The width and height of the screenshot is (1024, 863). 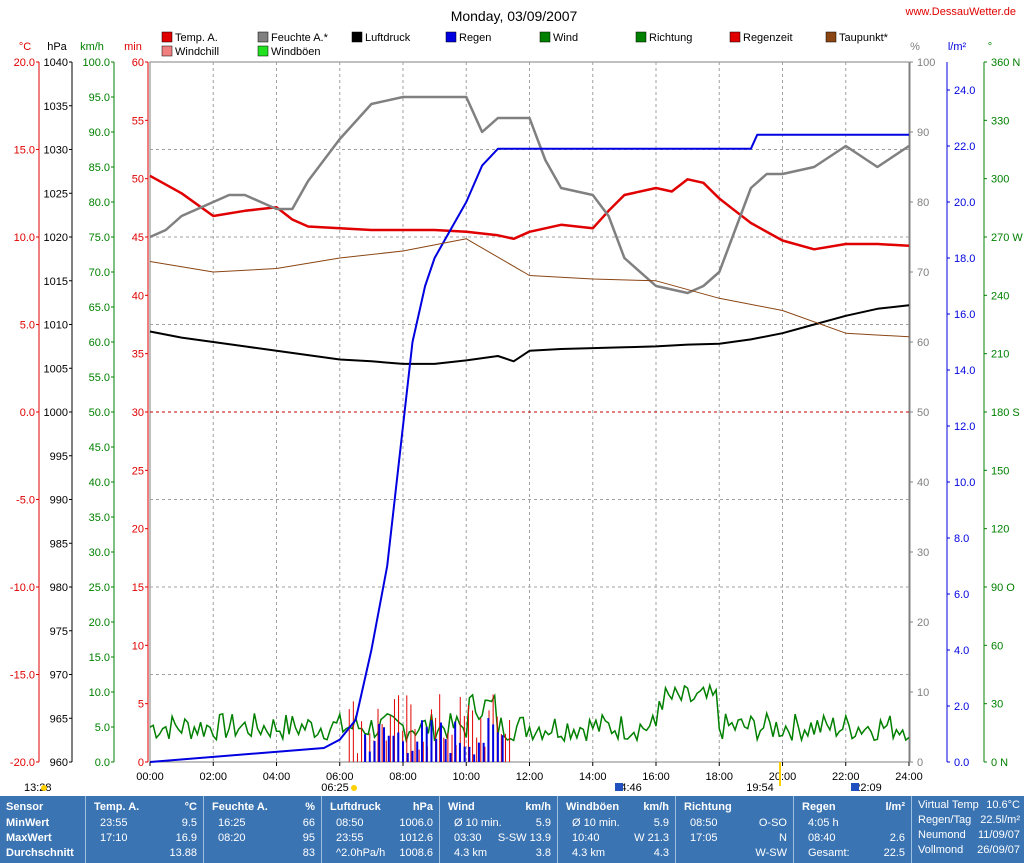 What do you see at coordinates (998, 850) in the screenshot?
I see `stats-cell: 26/09/07` at bounding box center [998, 850].